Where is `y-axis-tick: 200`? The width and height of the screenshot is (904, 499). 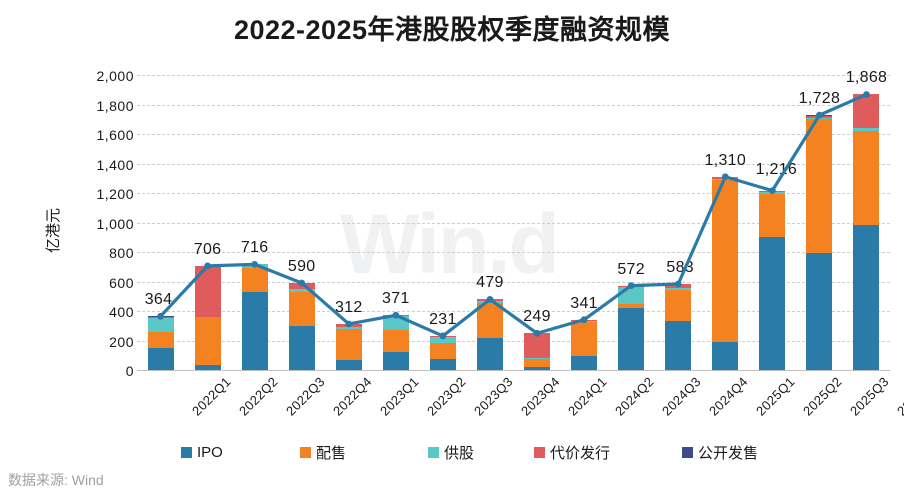 y-axis-tick: 200 is located at coordinates (121, 341).